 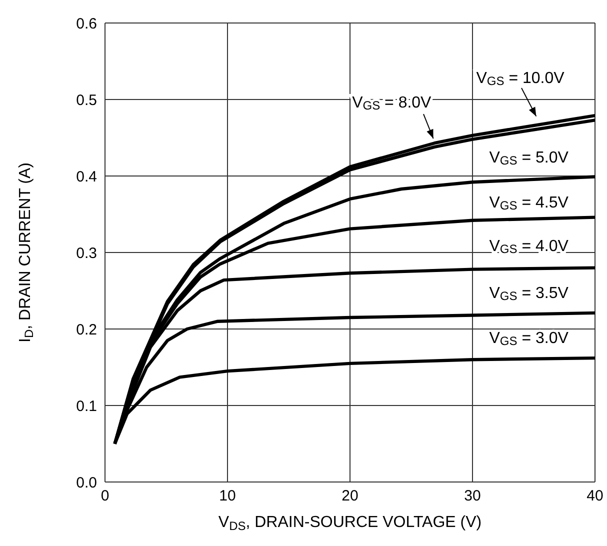 What do you see at coordinates (595, 496) in the screenshot?
I see `x-tick-label: 40` at bounding box center [595, 496].